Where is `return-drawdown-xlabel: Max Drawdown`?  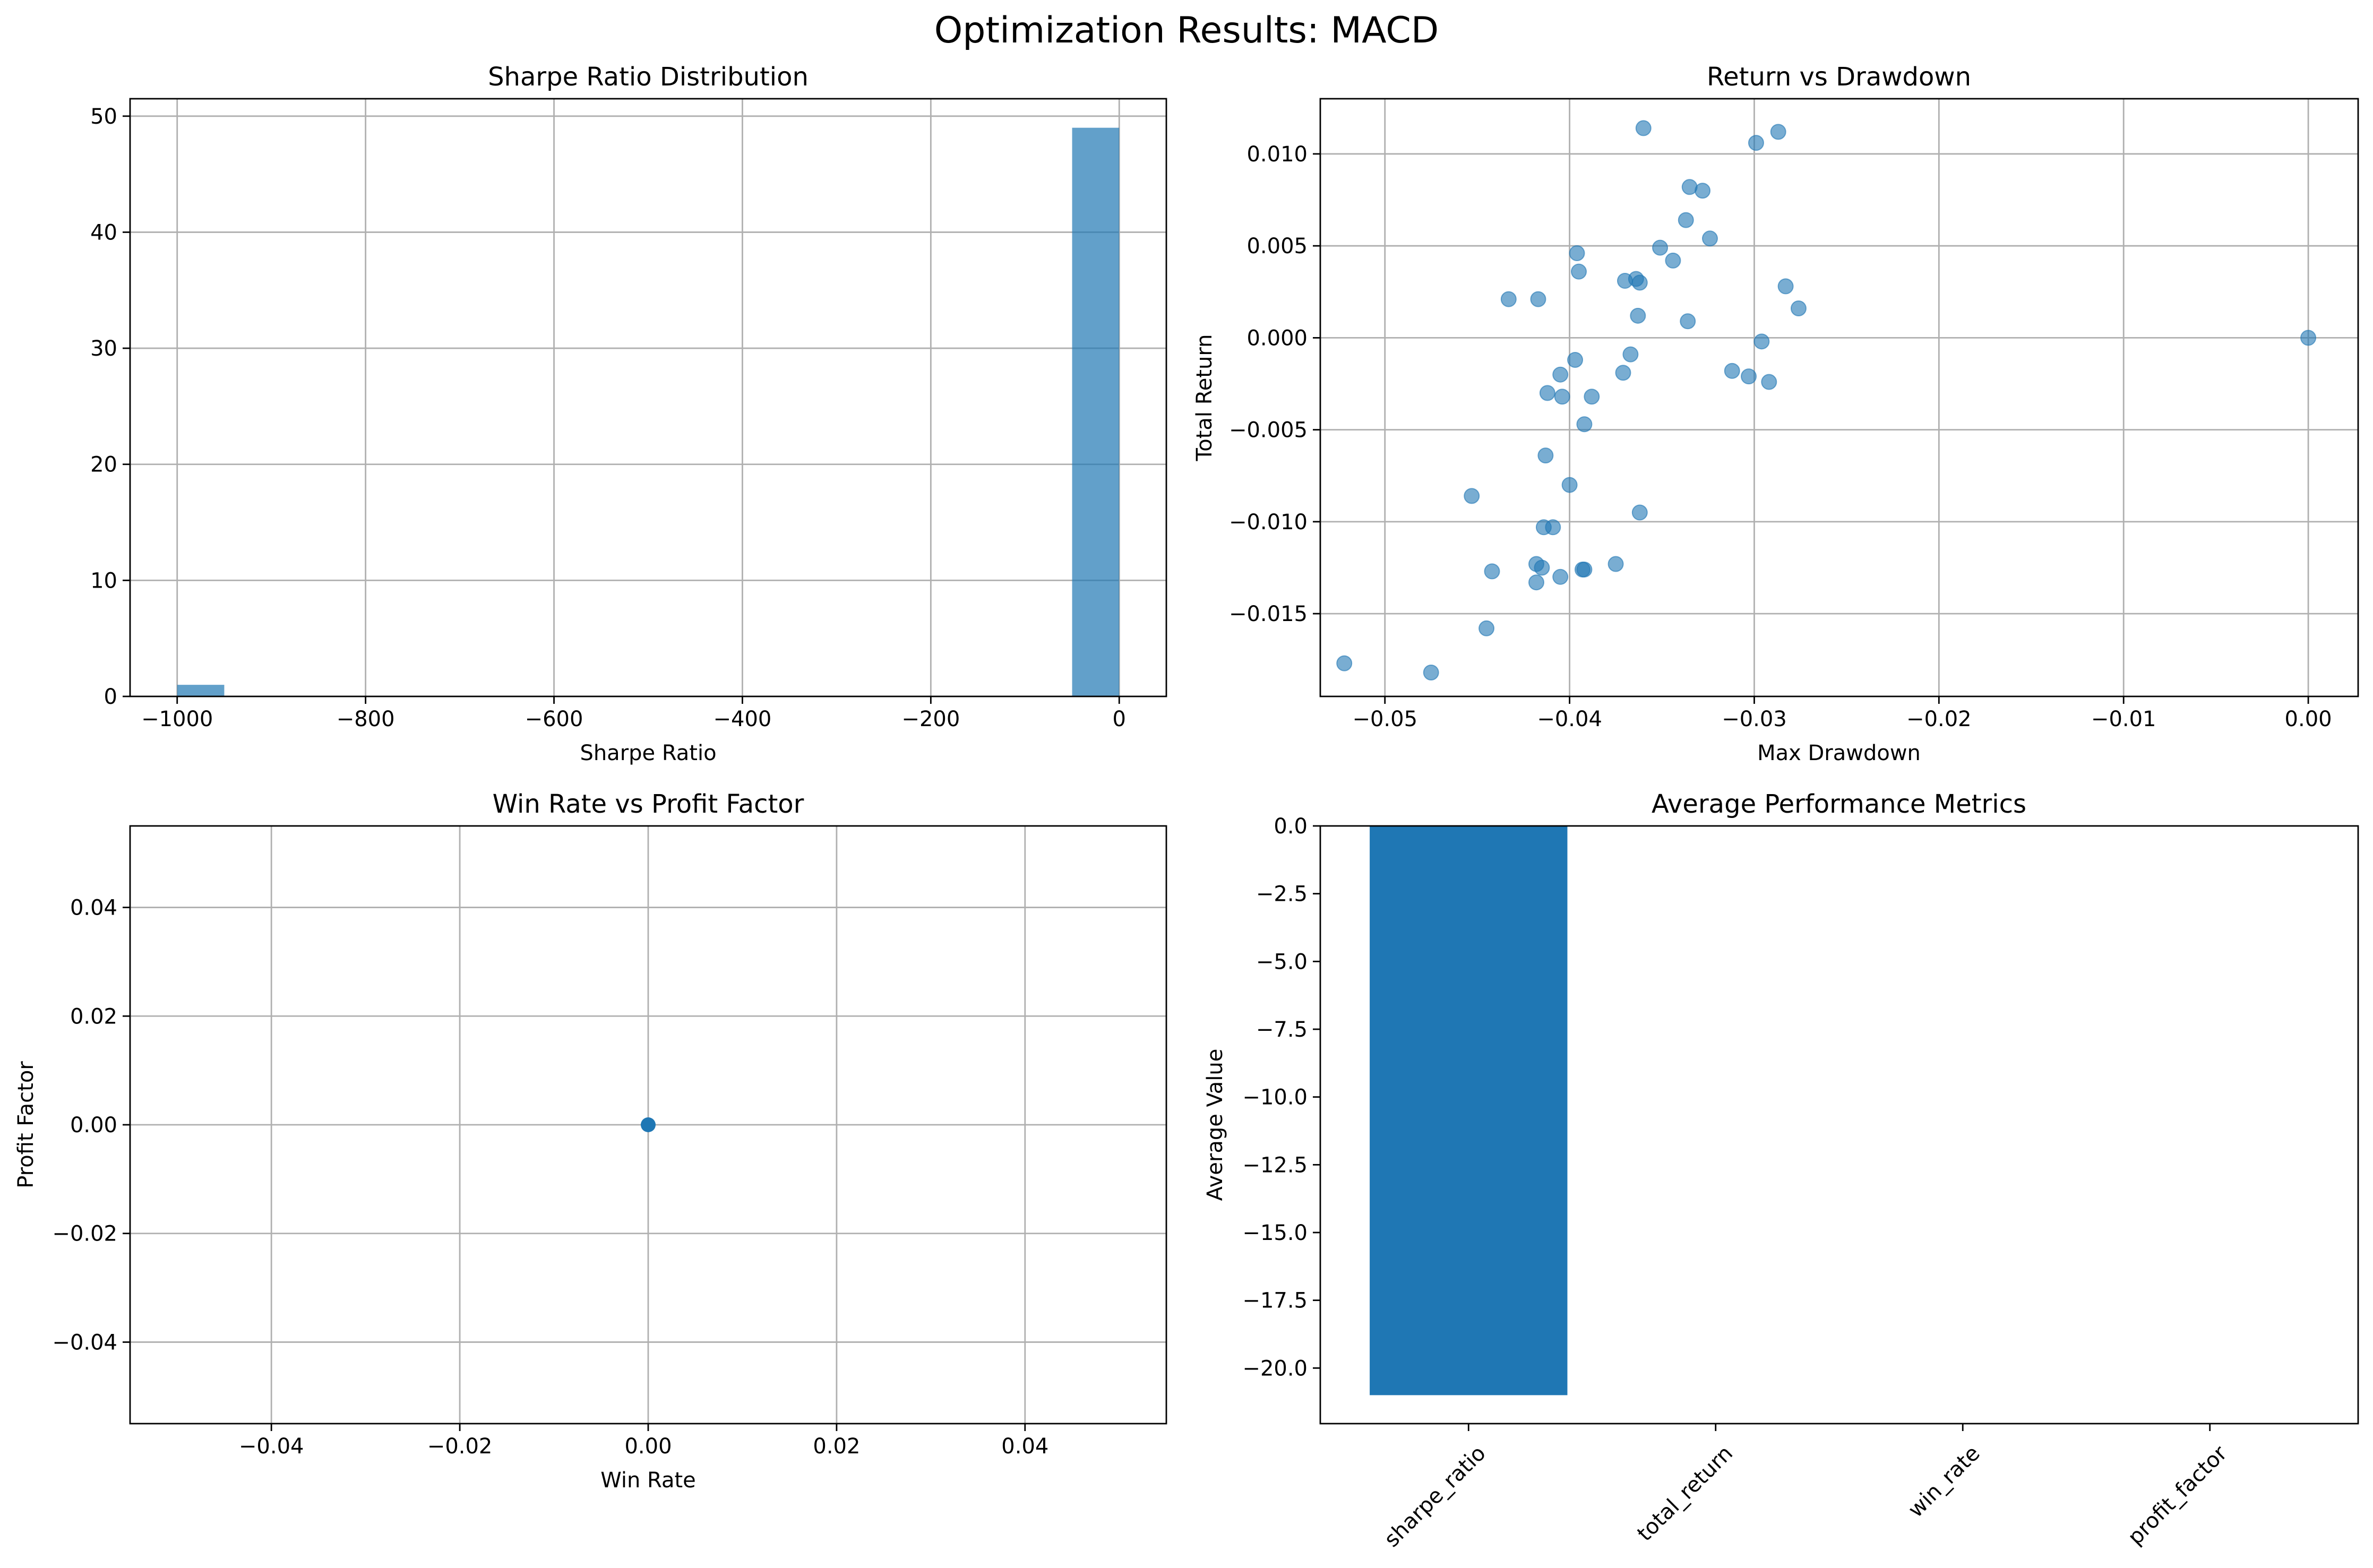 return-drawdown-xlabel: Max Drawdown is located at coordinates (1839, 753).